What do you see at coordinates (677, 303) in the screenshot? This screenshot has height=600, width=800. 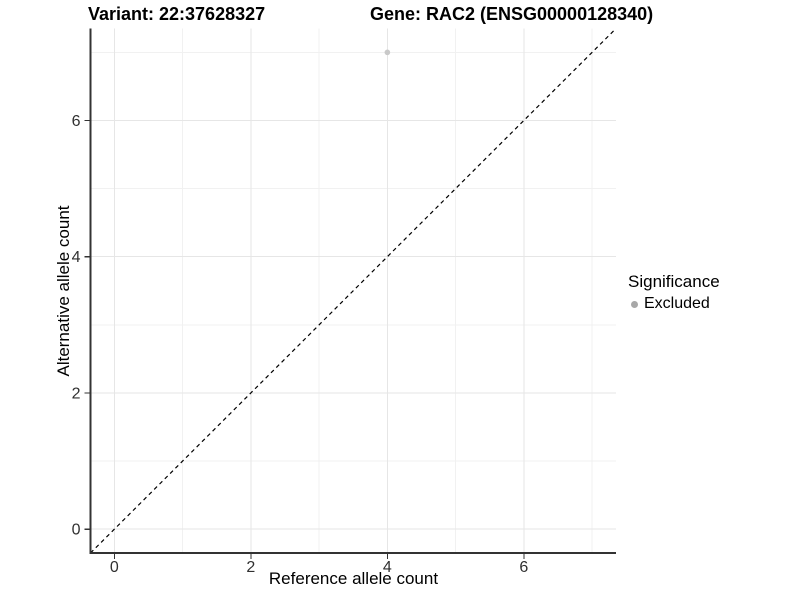 I see `legend-item-label: Excluded` at bounding box center [677, 303].